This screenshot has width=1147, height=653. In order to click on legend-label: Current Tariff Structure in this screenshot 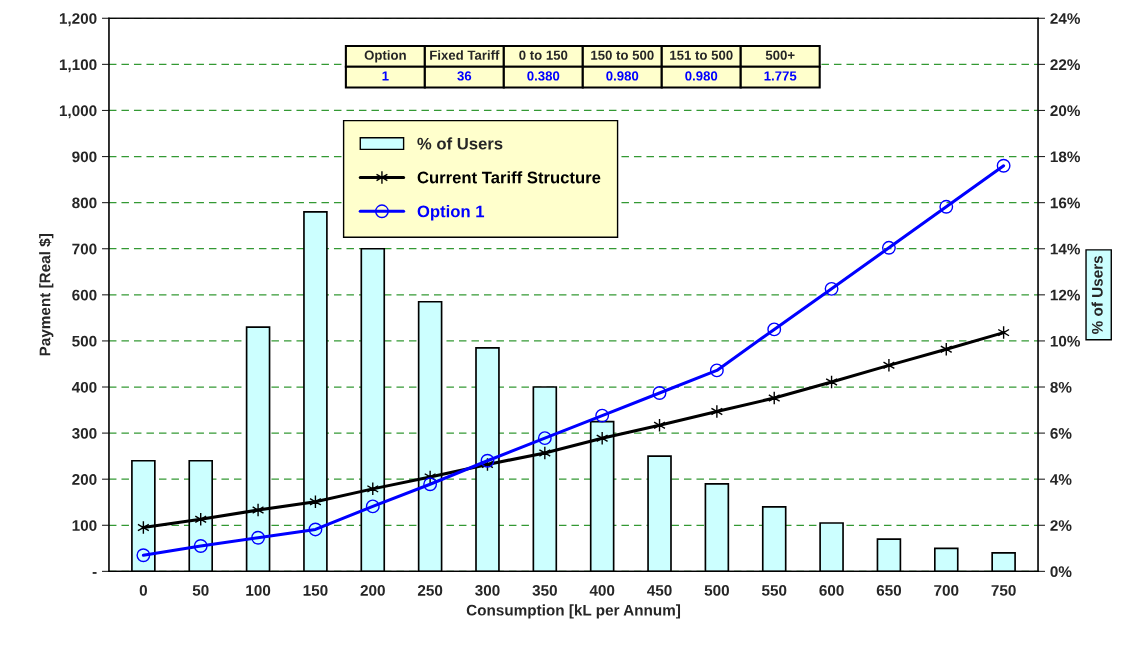, I will do `click(509, 177)`.